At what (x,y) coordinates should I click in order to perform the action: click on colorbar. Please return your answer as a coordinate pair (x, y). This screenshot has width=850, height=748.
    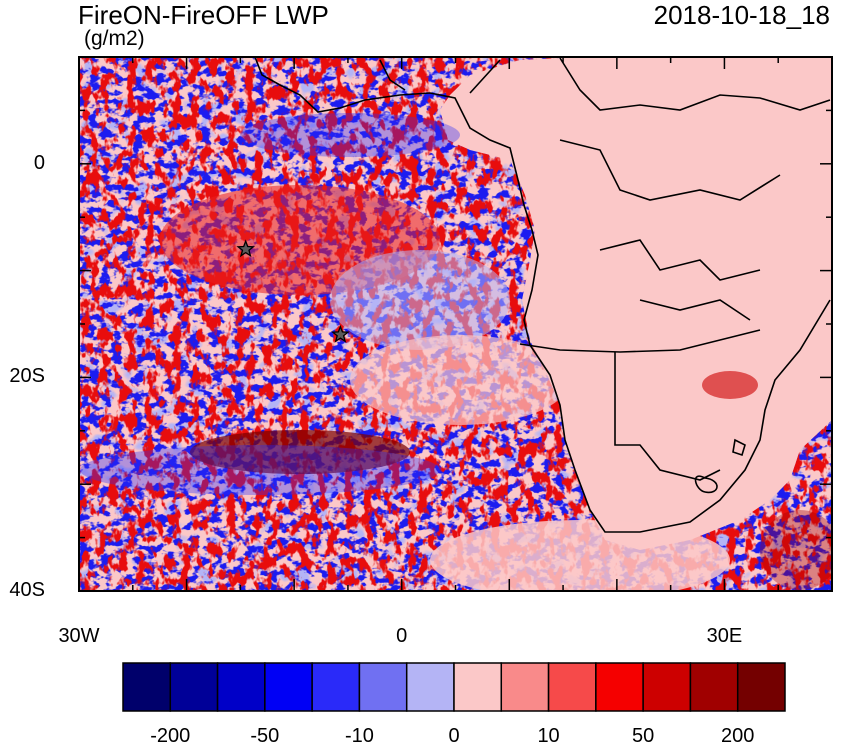
    Looking at the image, I should click on (454, 687).